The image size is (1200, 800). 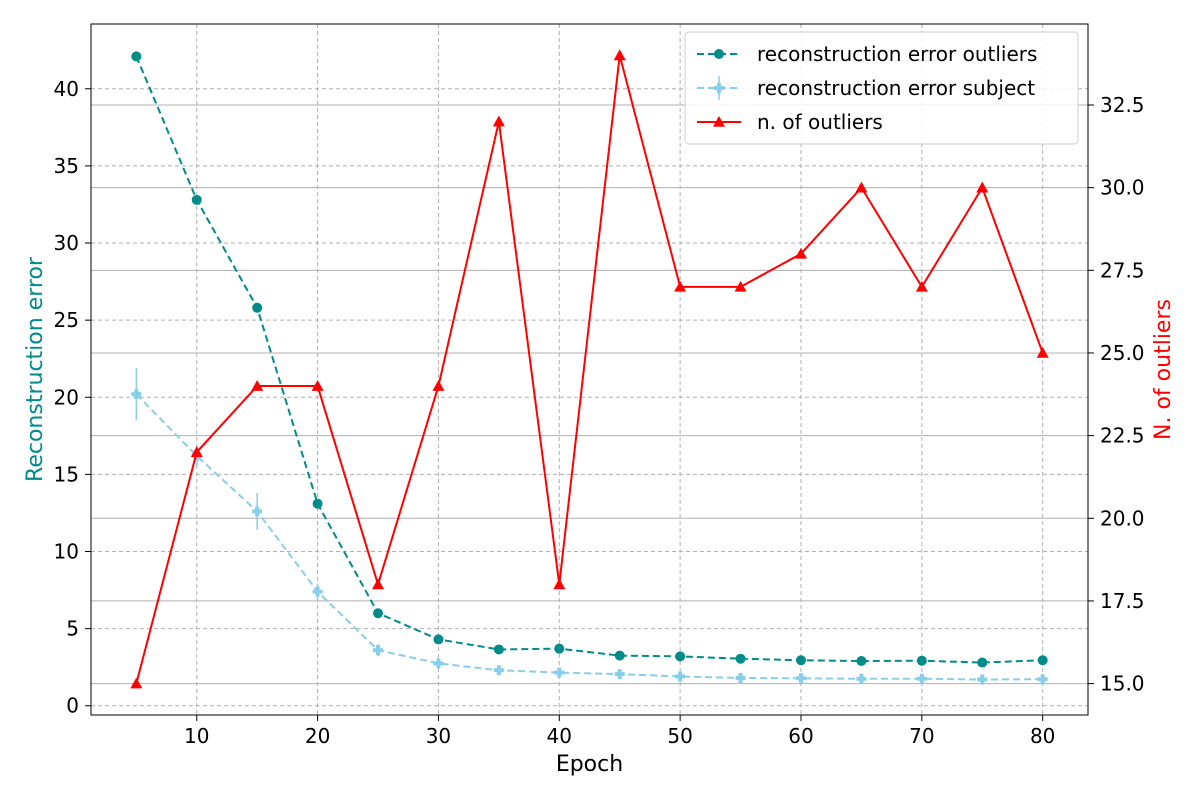 I want to click on legend-label: reconstruction error outliers, so click(x=897, y=54).